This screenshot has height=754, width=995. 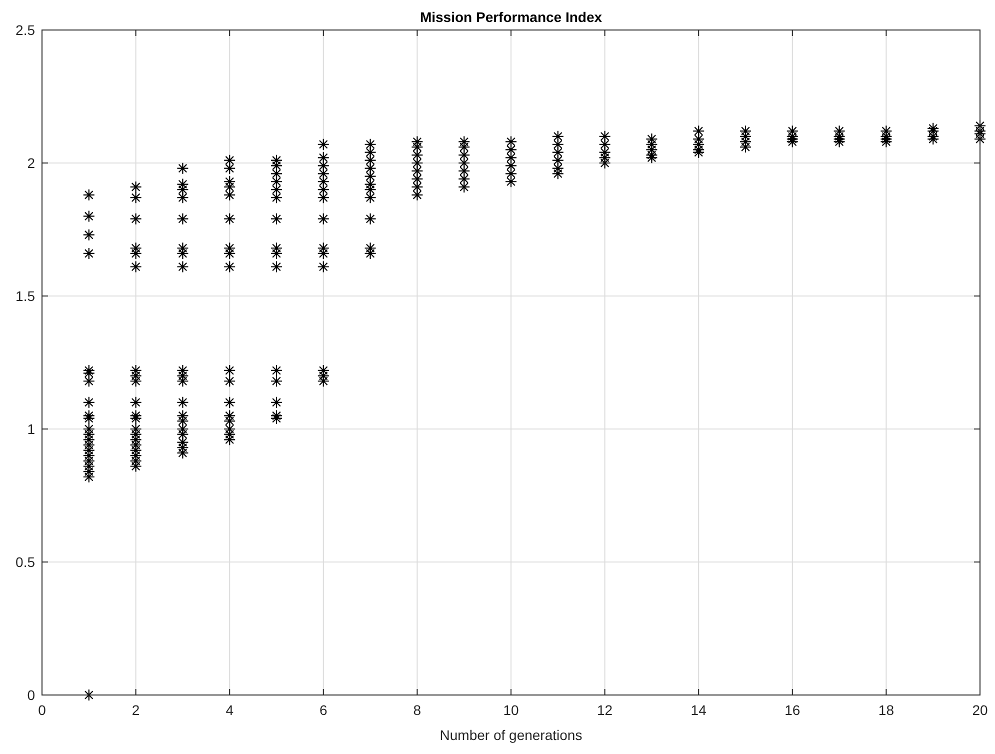 What do you see at coordinates (511, 17) in the screenshot?
I see `chart-title: Mission Performance Index` at bounding box center [511, 17].